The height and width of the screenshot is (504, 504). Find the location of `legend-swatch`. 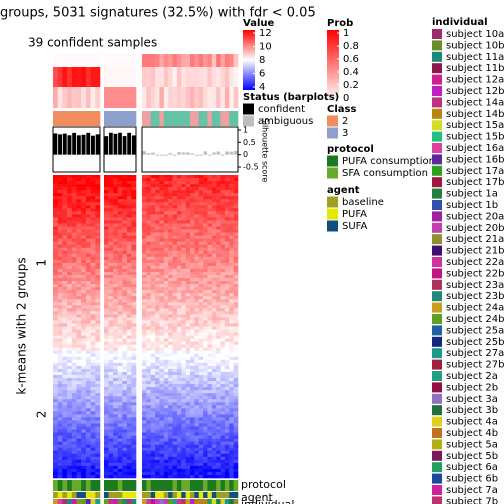

legend-swatch is located at coordinates (437, 319).